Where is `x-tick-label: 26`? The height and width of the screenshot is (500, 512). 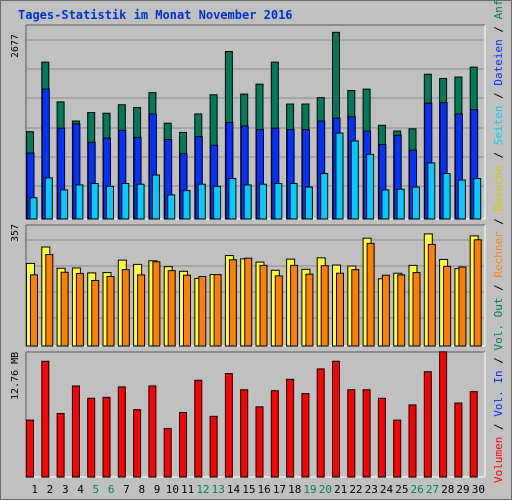 x-tick-label: 26 is located at coordinates (417, 489).